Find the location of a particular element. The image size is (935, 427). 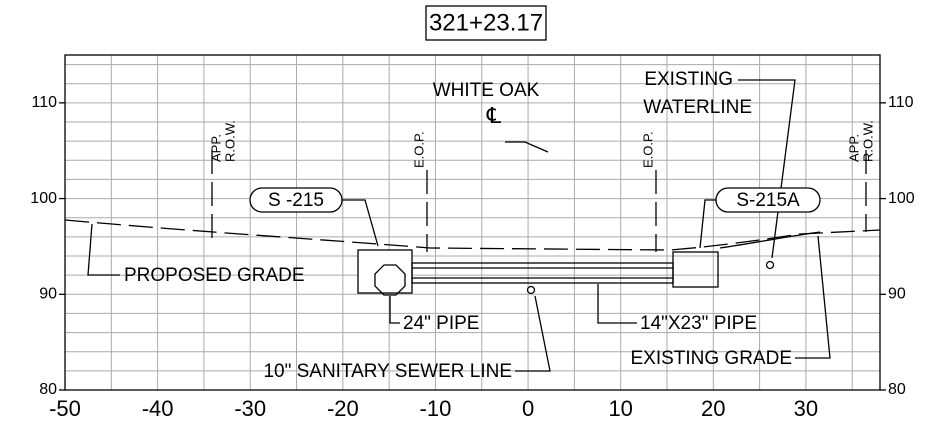

structure-box is located at coordinates (695, 269).